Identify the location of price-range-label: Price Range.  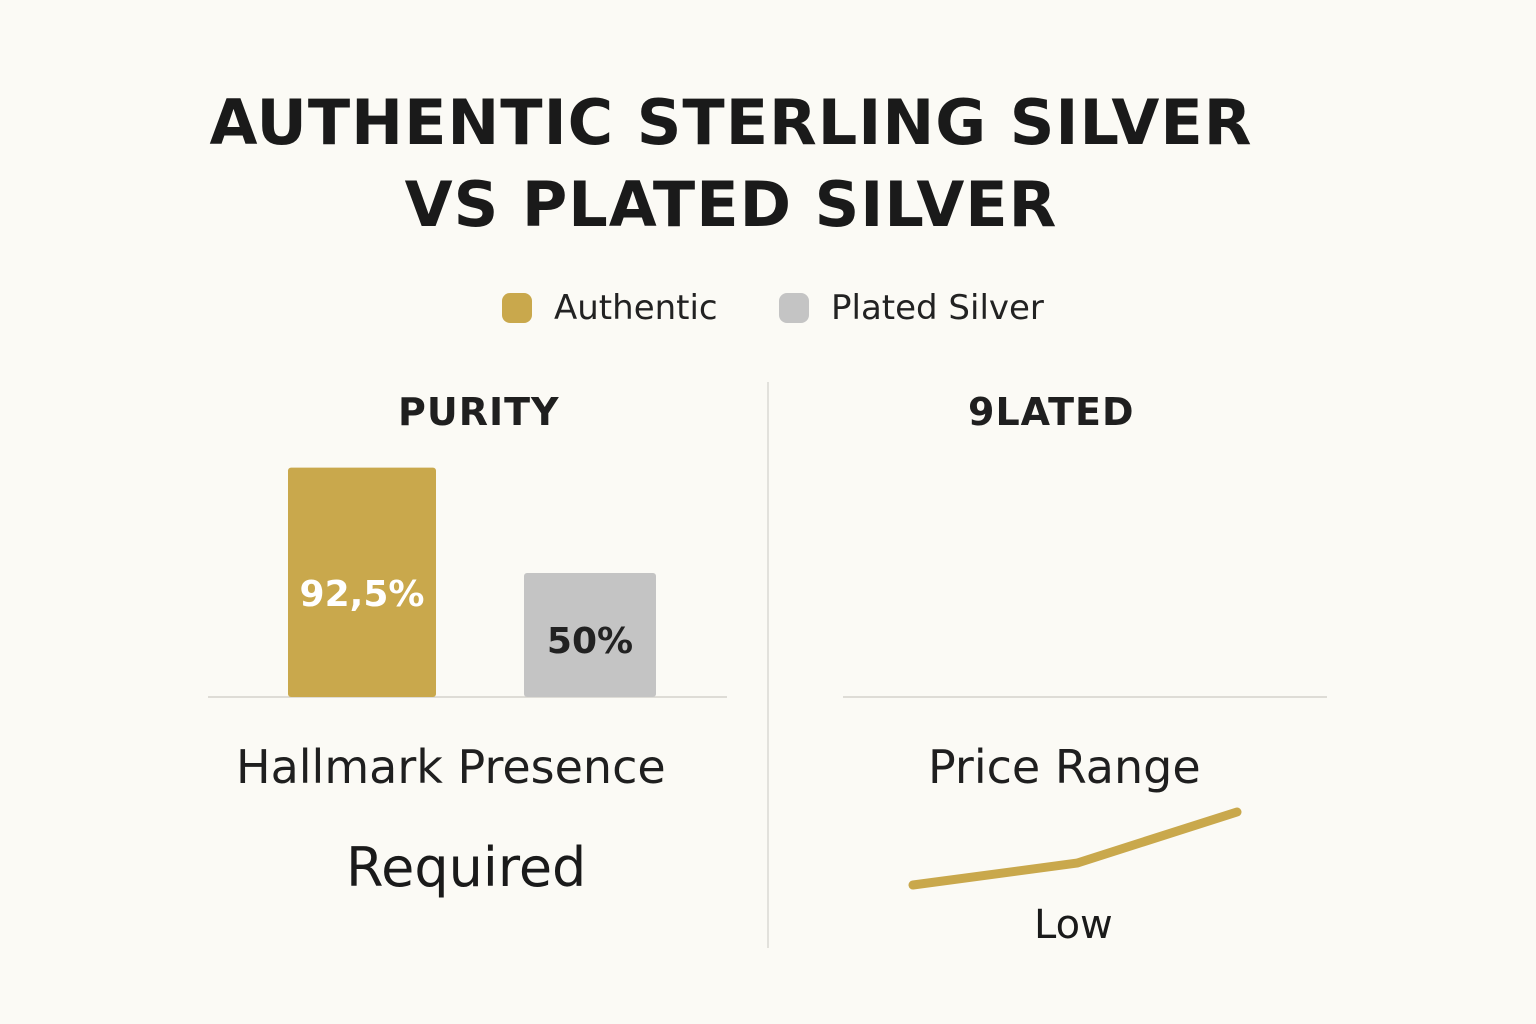
(1064, 767).